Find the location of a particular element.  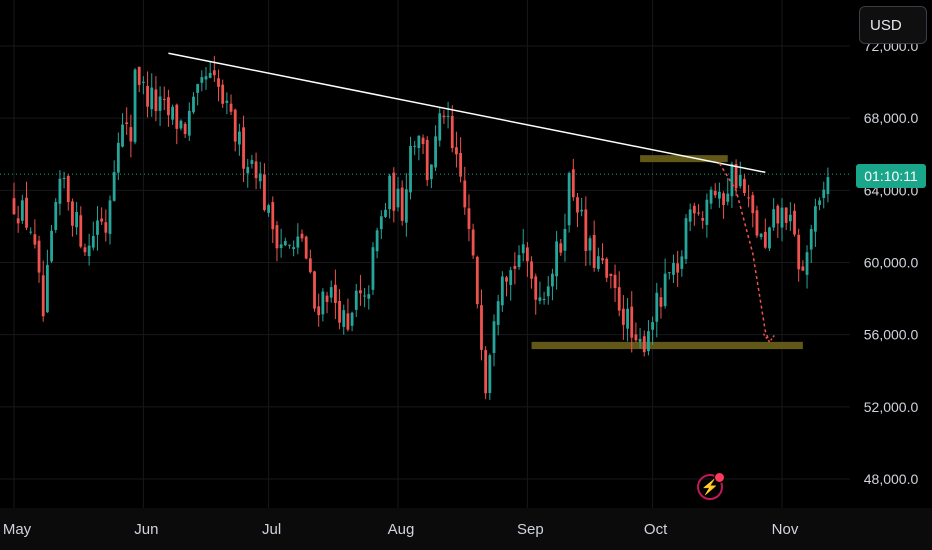

time-tick-label: Sep is located at coordinates (530, 529).